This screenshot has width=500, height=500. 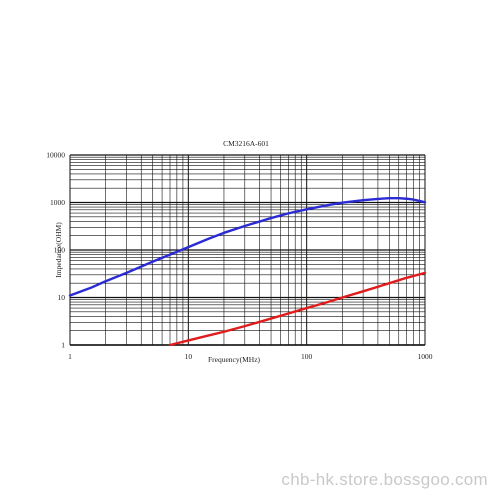 I want to click on y-tick-label: 1, so click(x=63, y=345).